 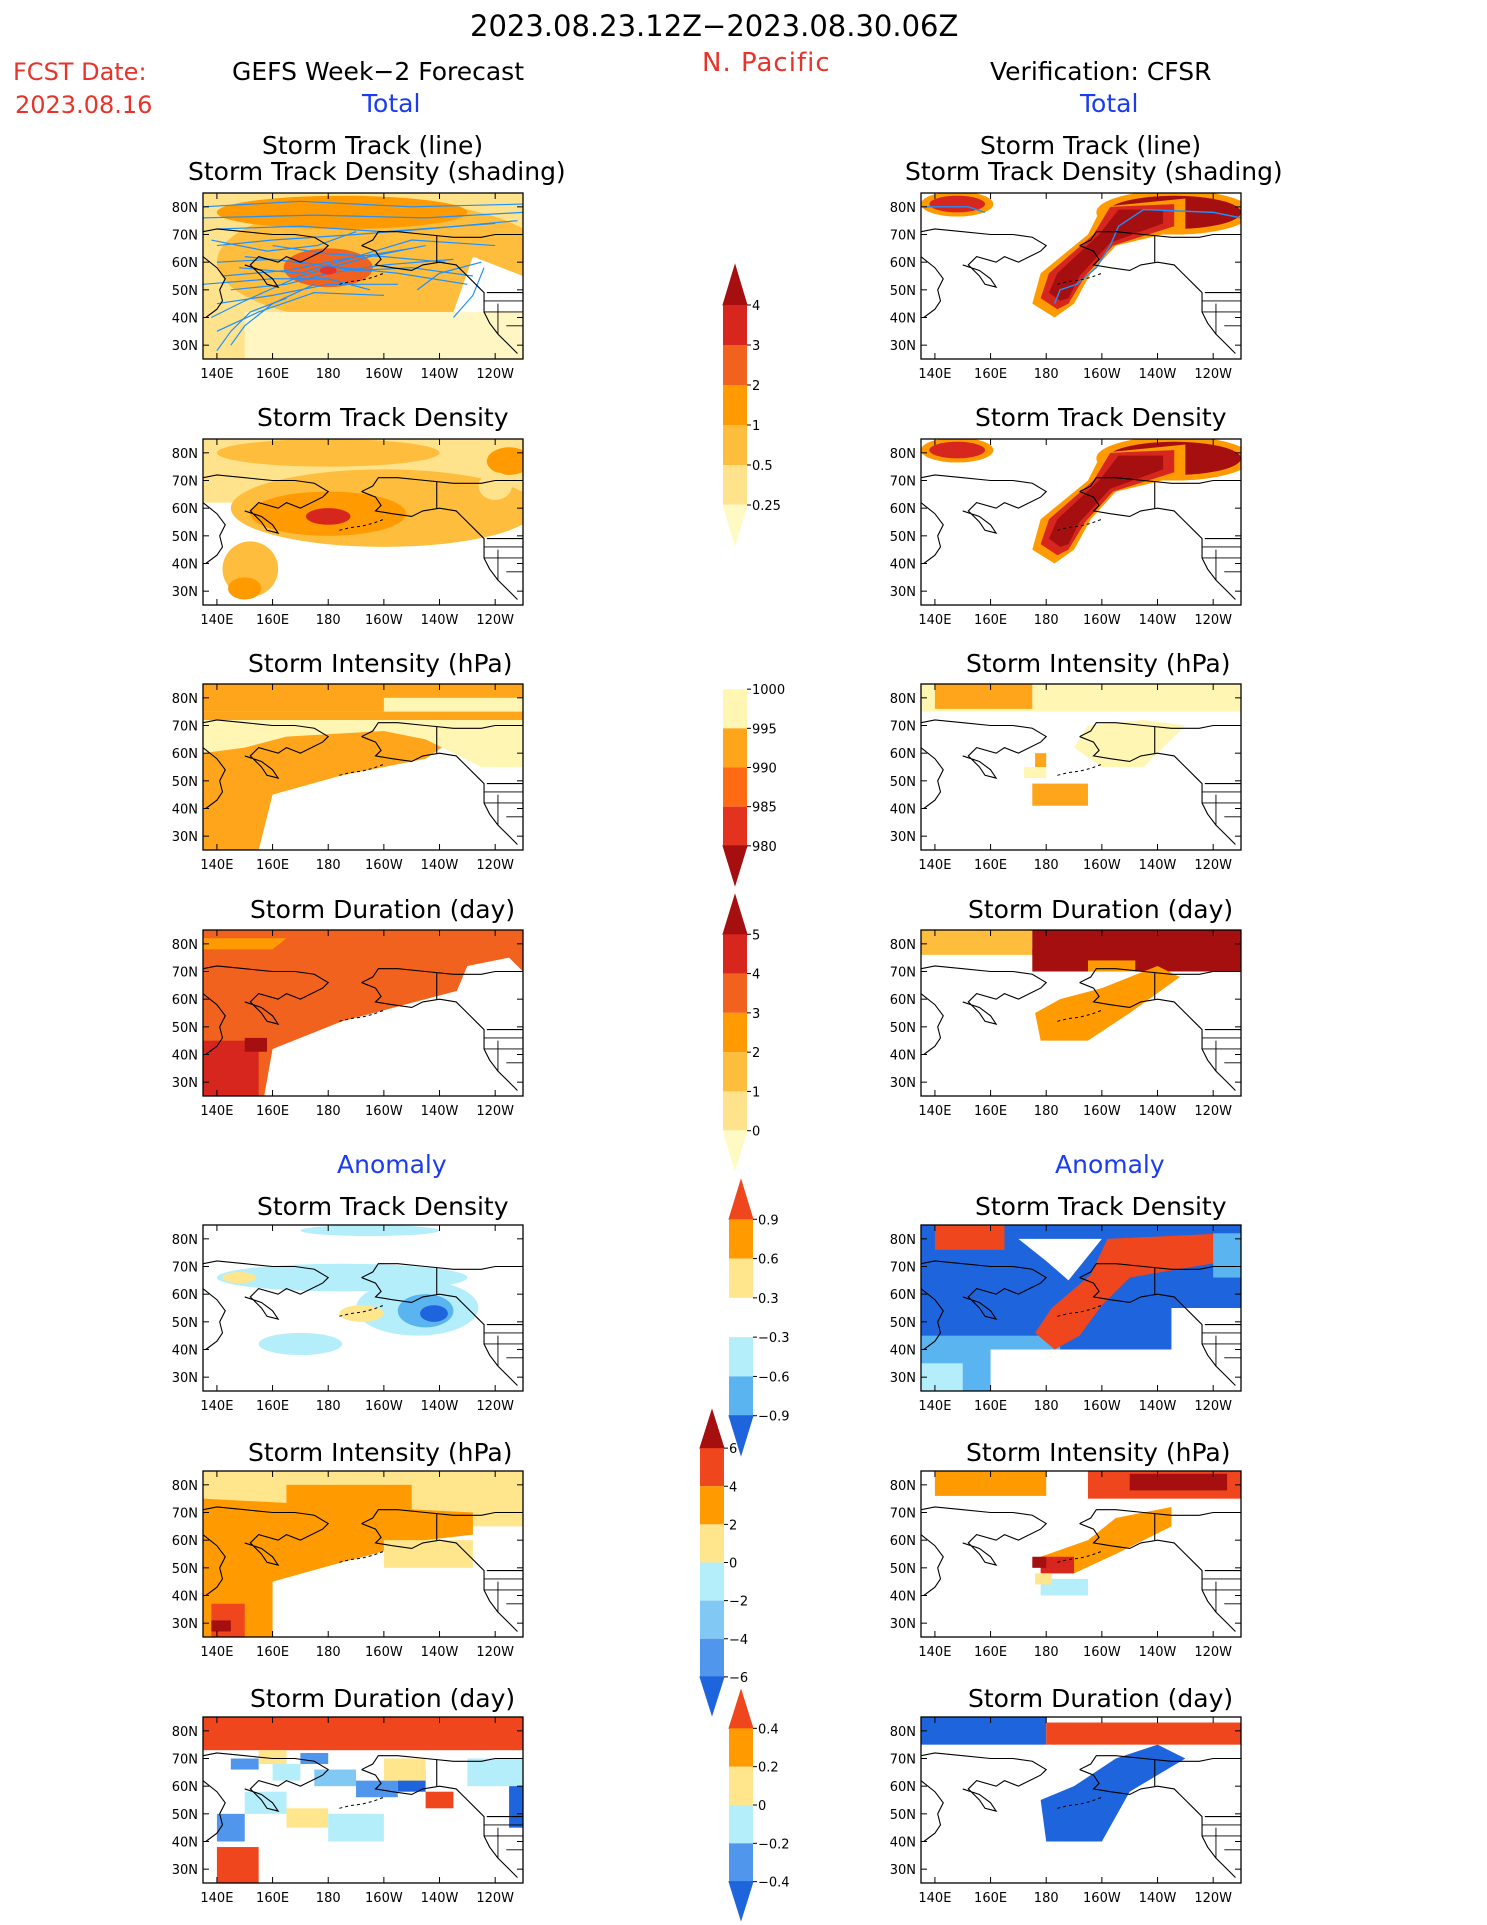 I want to click on colorbar-label: 995, so click(x=764, y=729).